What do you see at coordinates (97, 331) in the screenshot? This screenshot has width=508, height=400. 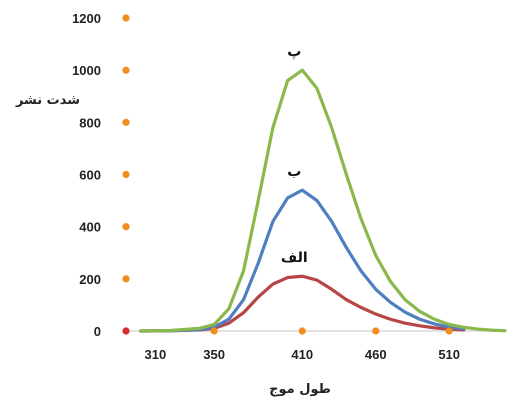 I see `y-tick-label: 0` at bounding box center [97, 331].